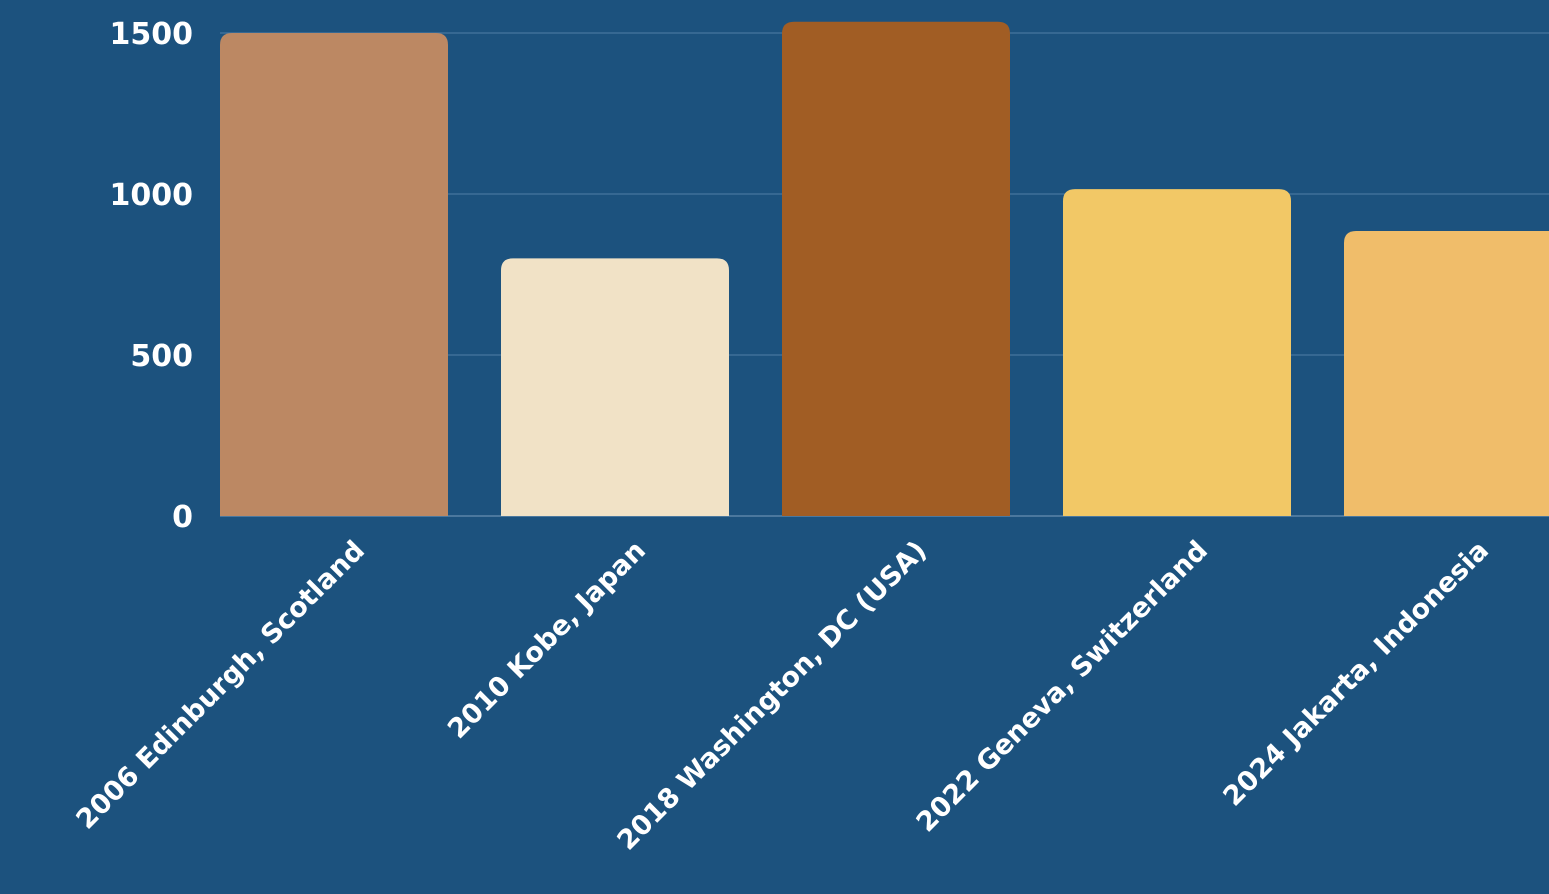 The height and width of the screenshot is (894, 1549). Describe the element at coordinates (152, 276) in the screenshot. I see `y-axis-tick-labels: 0 500 1000 1500` at that location.